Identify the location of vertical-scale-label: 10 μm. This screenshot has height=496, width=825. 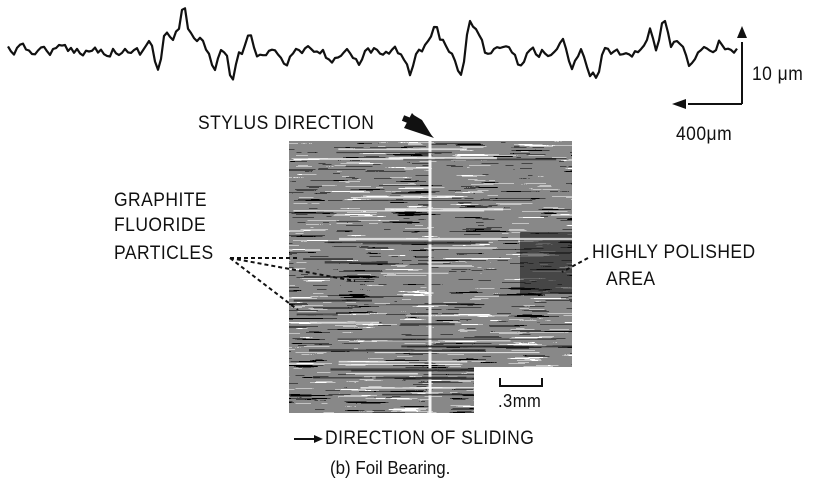
(778, 74).